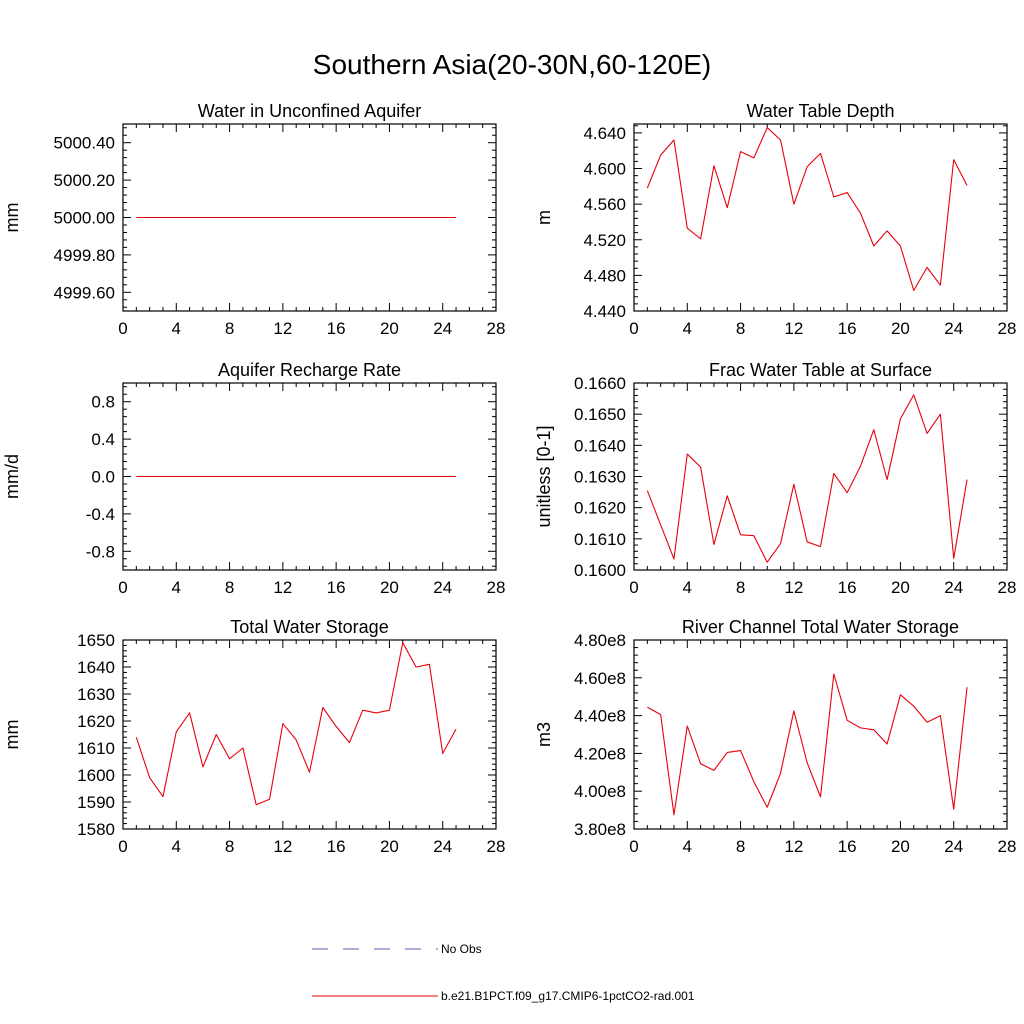 The width and height of the screenshot is (1024, 1024). I want to click on y-tick-label: 4.640, so click(604, 133).